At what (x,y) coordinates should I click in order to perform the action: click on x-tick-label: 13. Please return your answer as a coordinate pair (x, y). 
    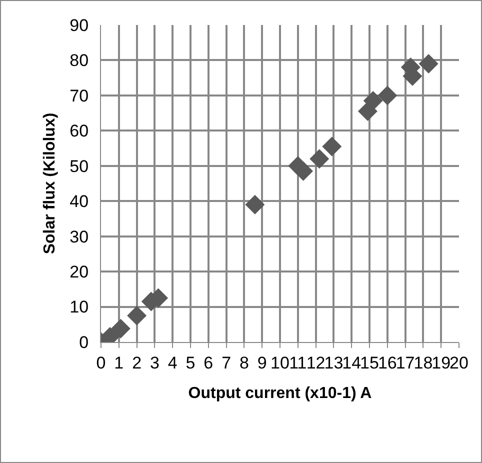
    Looking at the image, I should click on (334, 362).